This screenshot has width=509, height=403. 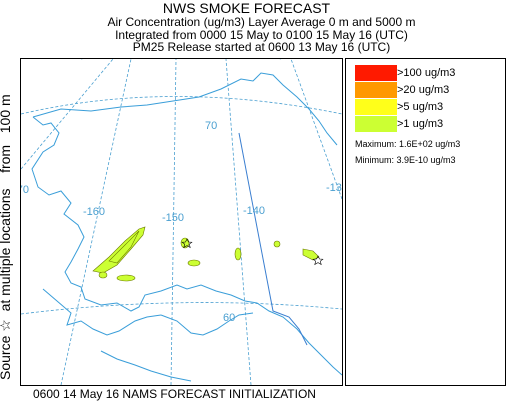 I want to click on plume-east-a, so click(x=238, y=254).